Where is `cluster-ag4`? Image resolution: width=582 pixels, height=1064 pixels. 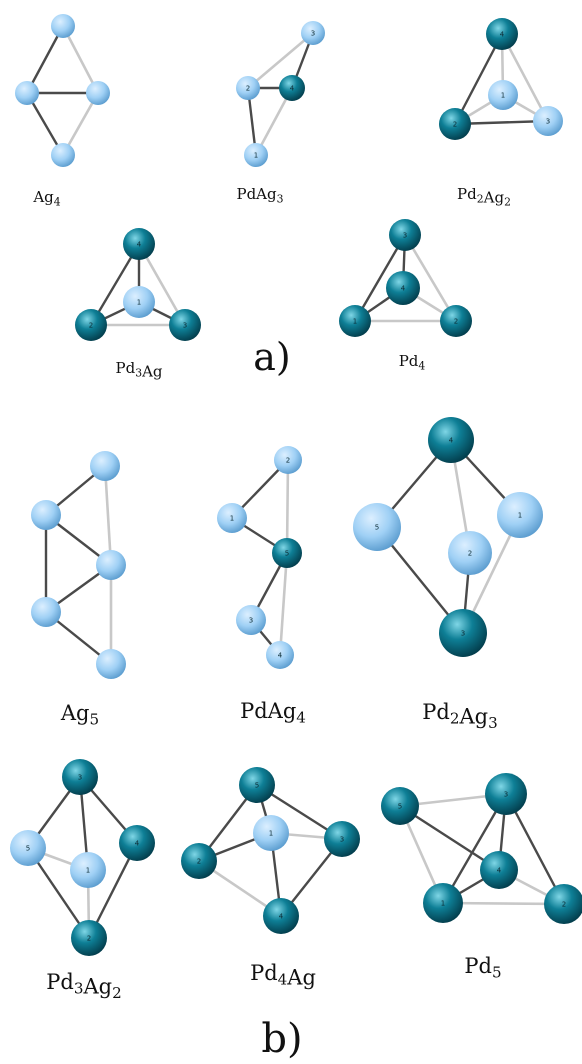 cluster-ag4 is located at coordinates (62, 90).